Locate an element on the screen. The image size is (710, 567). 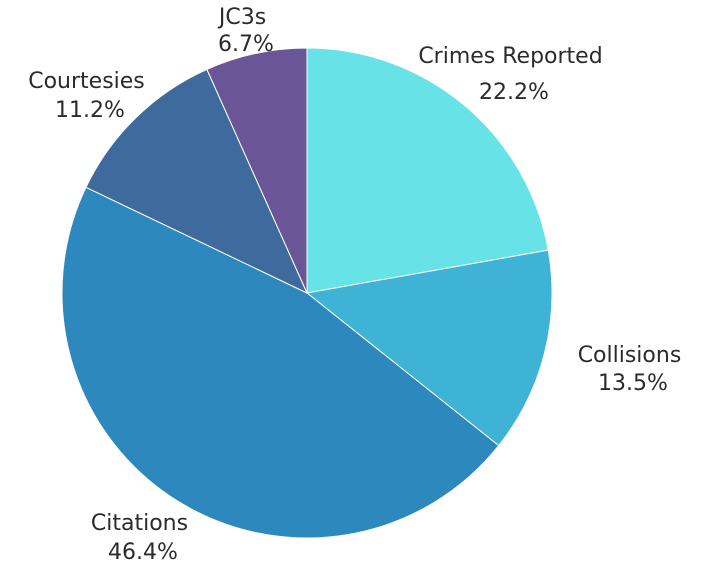
slice-percent-collisions: 13.5% is located at coordinates (633, 383).